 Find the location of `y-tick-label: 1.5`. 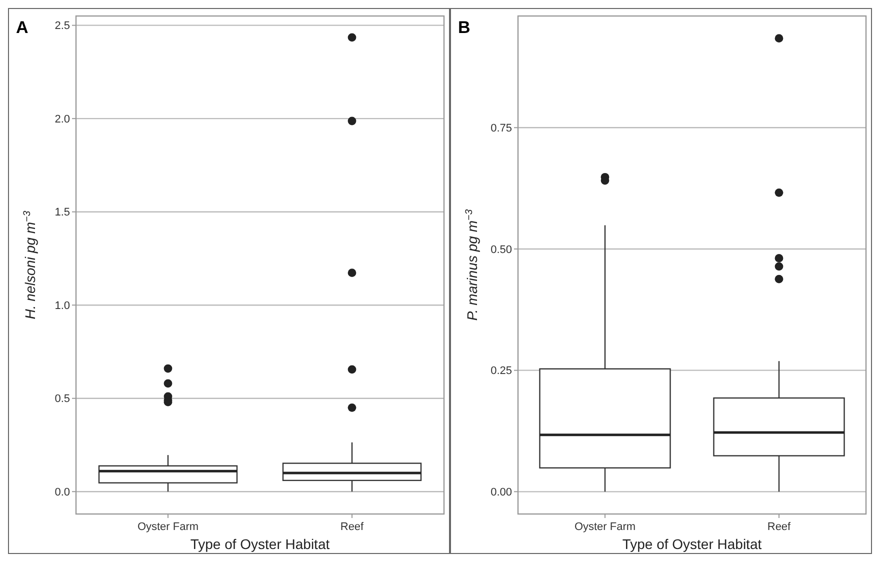

y-tick-label: 1.5 is located at coordinates (62, 212).